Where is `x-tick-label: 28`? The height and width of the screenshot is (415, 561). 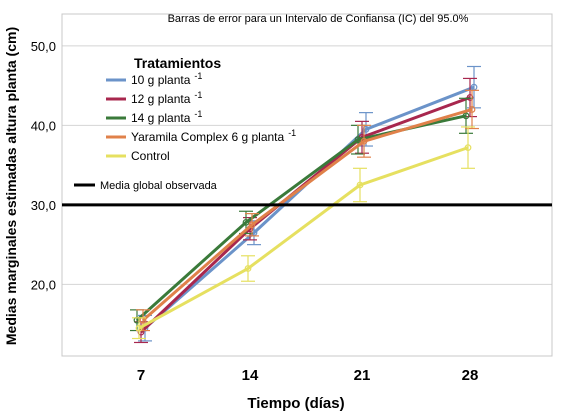
x-tick-label: 28 is located at coordinates (470, 375).